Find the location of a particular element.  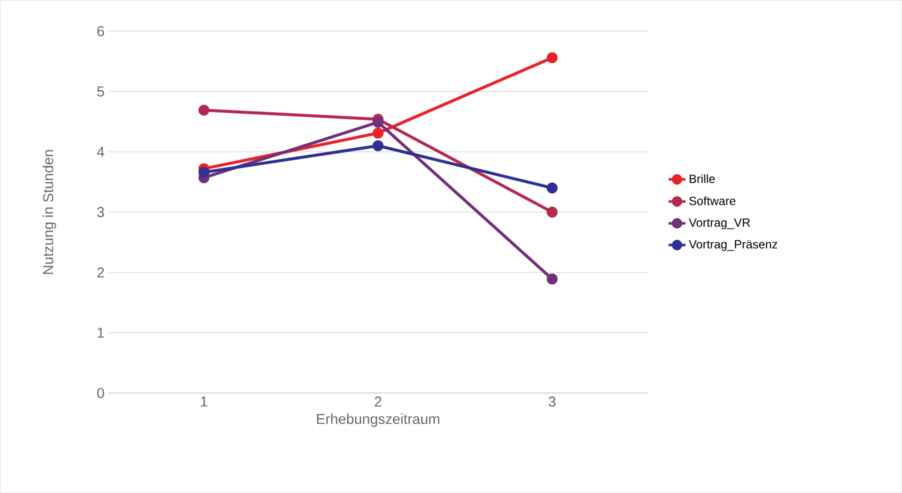

x-tick-label: 1 is located at coordinates (204, 401).